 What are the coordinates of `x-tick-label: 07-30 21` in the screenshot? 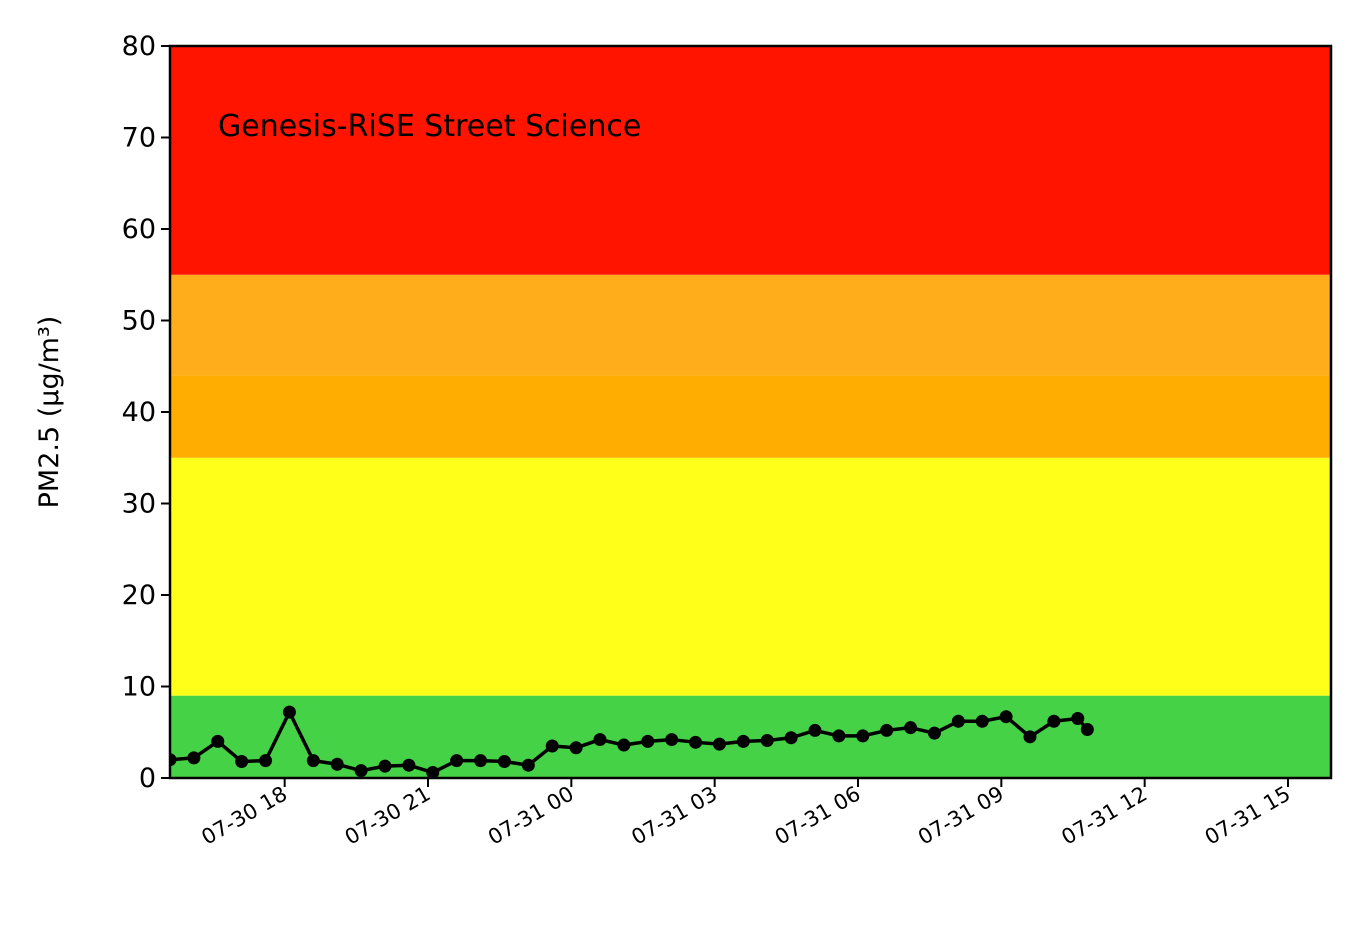 It's located at (388, 816).